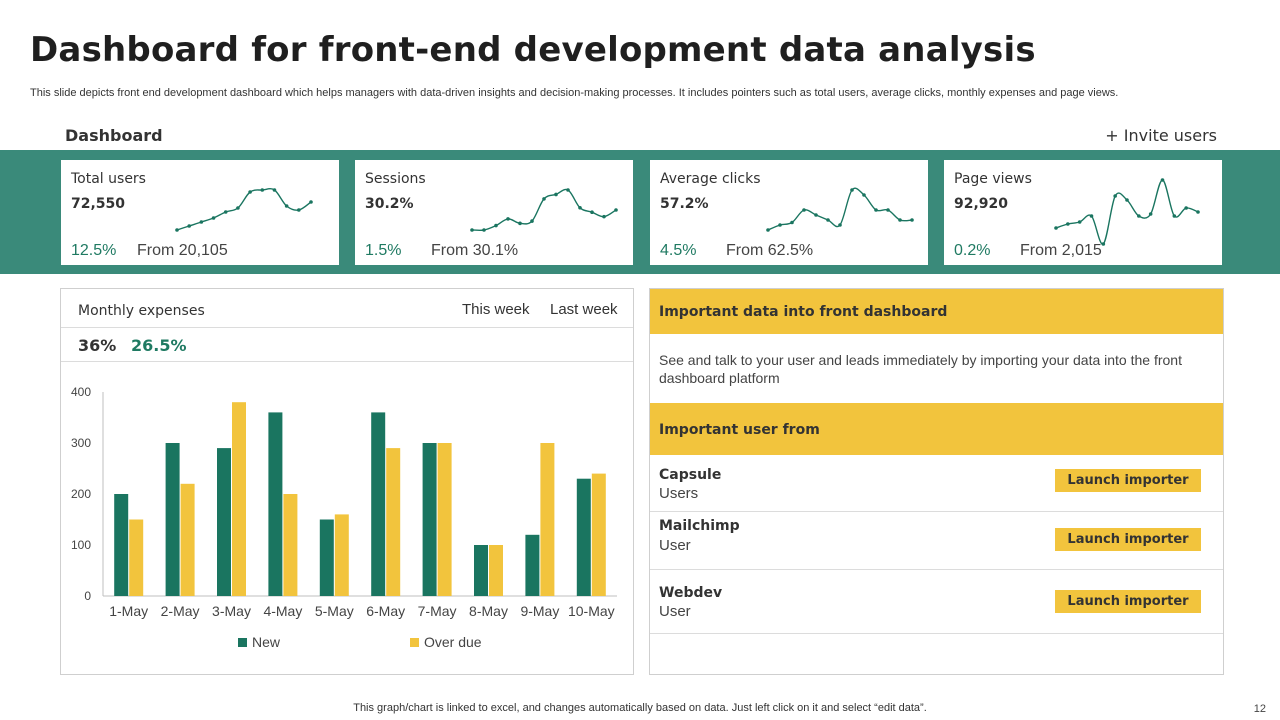 The image size is (1280, 720). I want to click on kpi-card-page-views: Page views 92,920 0.2% From 2,015, so click(1083, 212).